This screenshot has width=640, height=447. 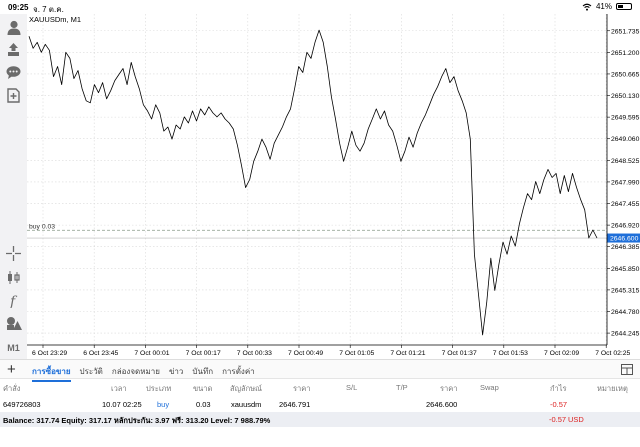 I want to click on crosshair-icon, so click(x=13, y=253).